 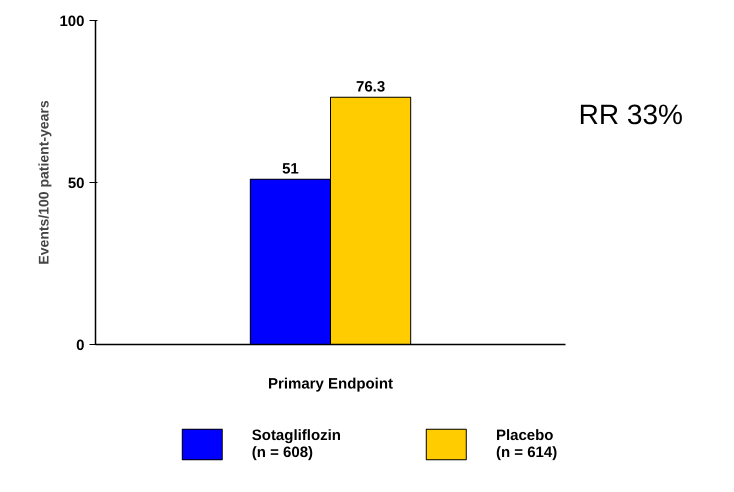 What do you see at coordinates (527, 443) in the screenshot?
I see `legend-label: Placebo (n = 614)` at bounding box center [527, 443].